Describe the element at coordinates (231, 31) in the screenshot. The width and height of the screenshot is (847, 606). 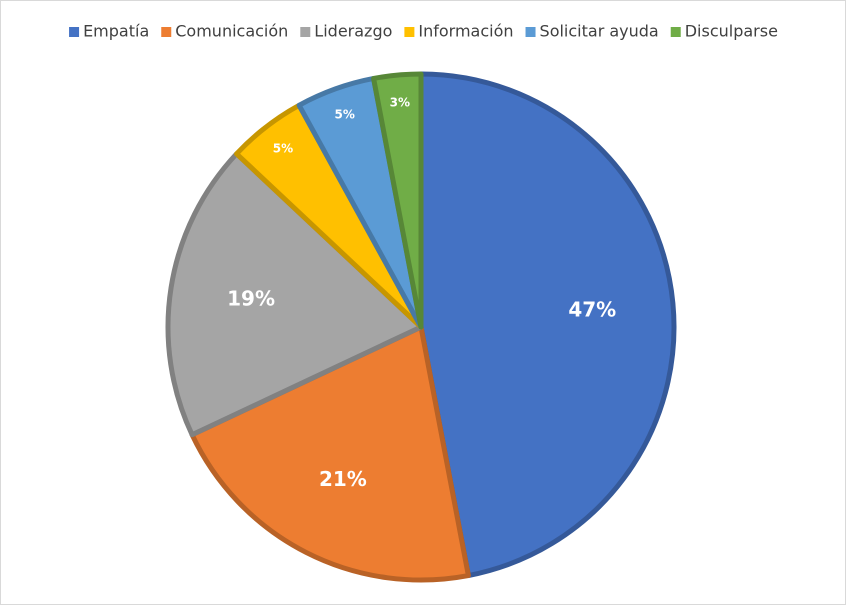
I see `legend-label: Comunicación` at that location.